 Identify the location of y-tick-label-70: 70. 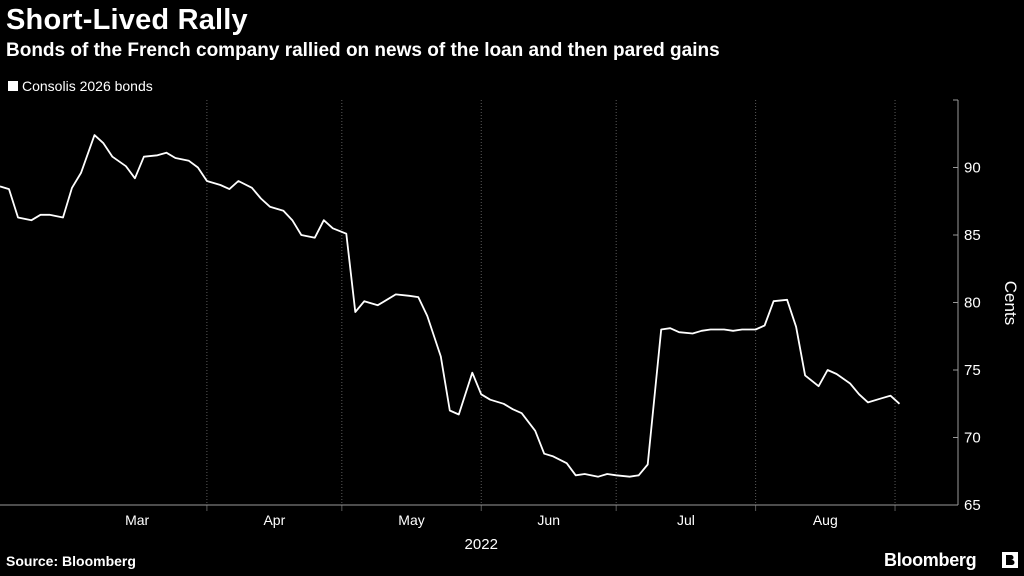
(972, 438).